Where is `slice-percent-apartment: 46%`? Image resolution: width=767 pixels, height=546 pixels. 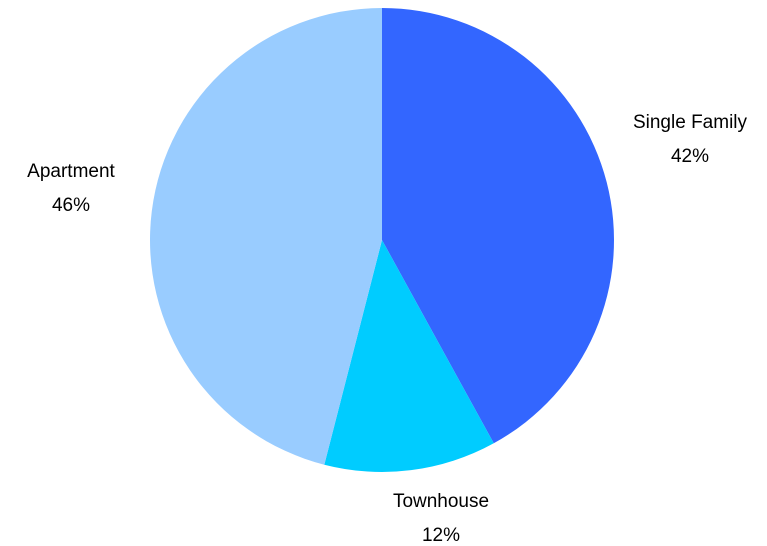
slice-percent-apartment: 46% is located at coordinates (71, 205).